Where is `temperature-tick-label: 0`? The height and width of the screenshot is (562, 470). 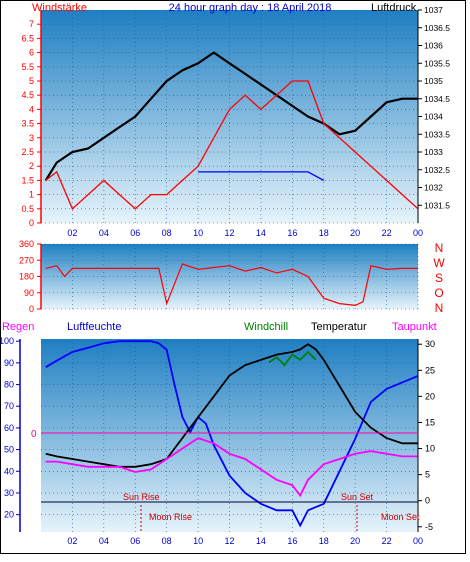
temperature-tick-label: 0 is located at coordinates (427, 501).